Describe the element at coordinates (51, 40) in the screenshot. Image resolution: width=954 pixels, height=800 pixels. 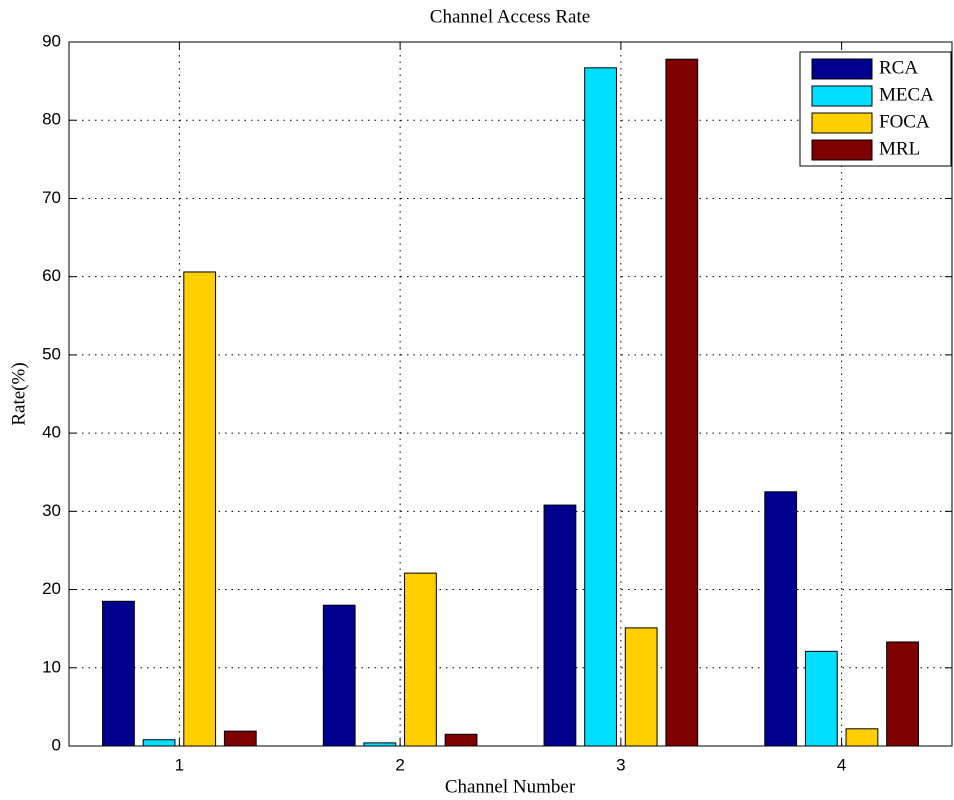
I see `y-tick-label: 90` at that location.